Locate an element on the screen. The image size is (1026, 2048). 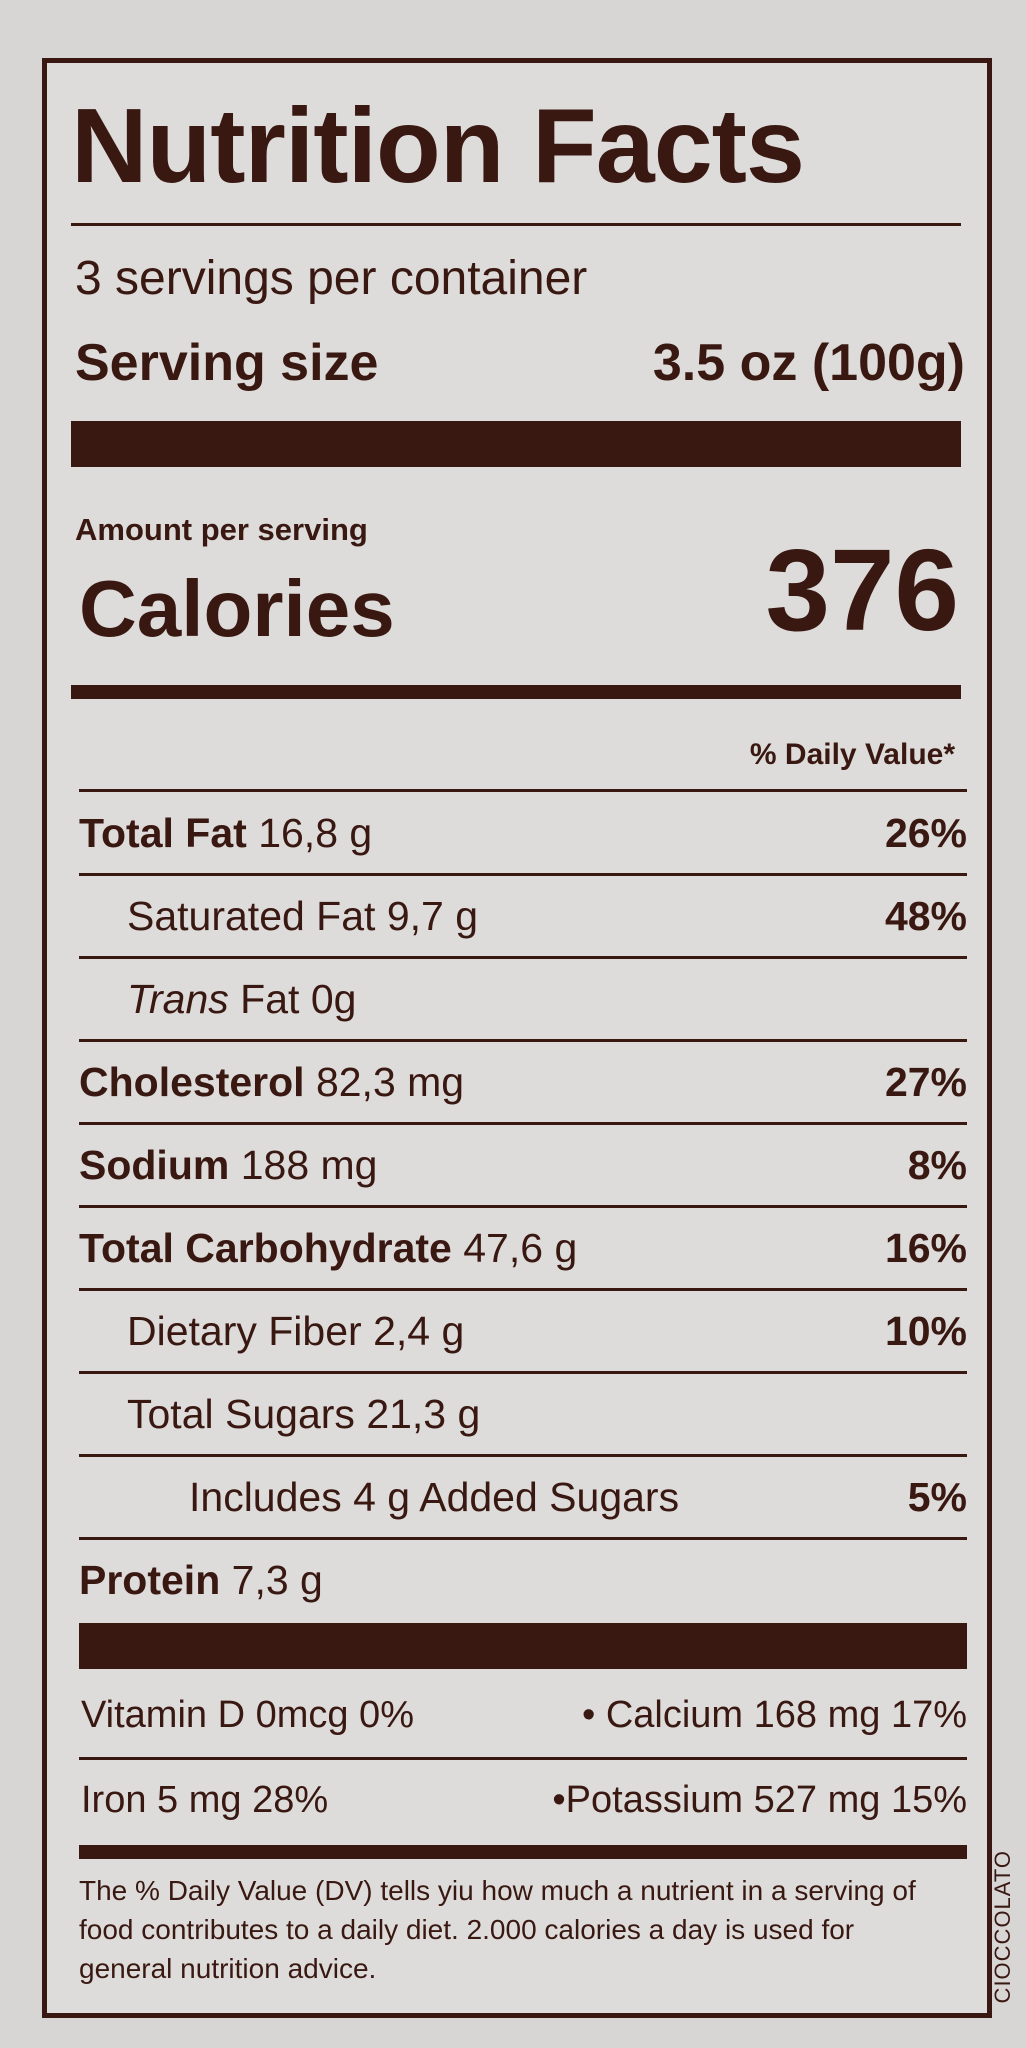
iron: Iron 5 mg 28% is located at coordinates (205, 1799).